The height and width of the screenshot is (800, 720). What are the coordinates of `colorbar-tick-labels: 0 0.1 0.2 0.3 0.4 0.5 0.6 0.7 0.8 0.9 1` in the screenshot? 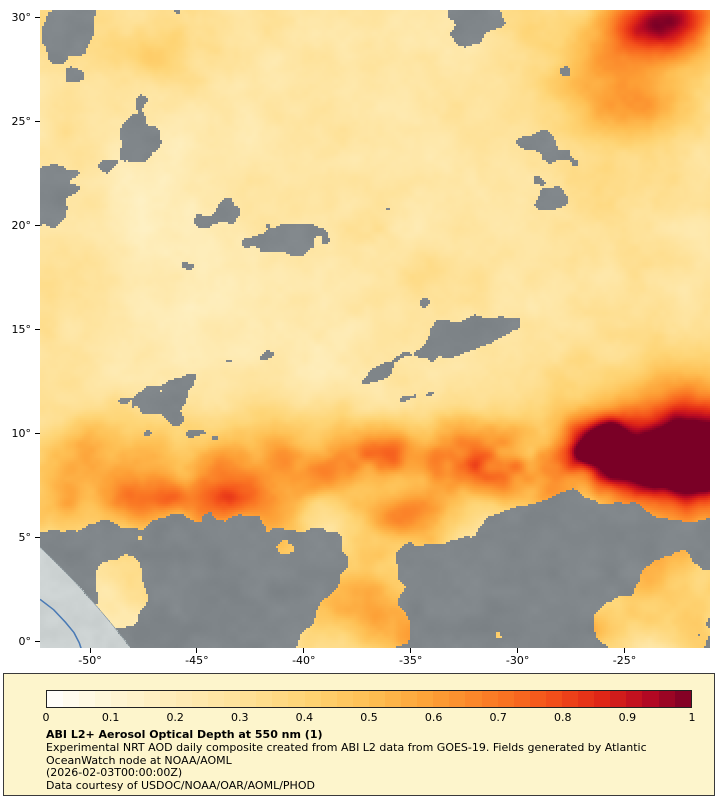 It's located at (369, 718).